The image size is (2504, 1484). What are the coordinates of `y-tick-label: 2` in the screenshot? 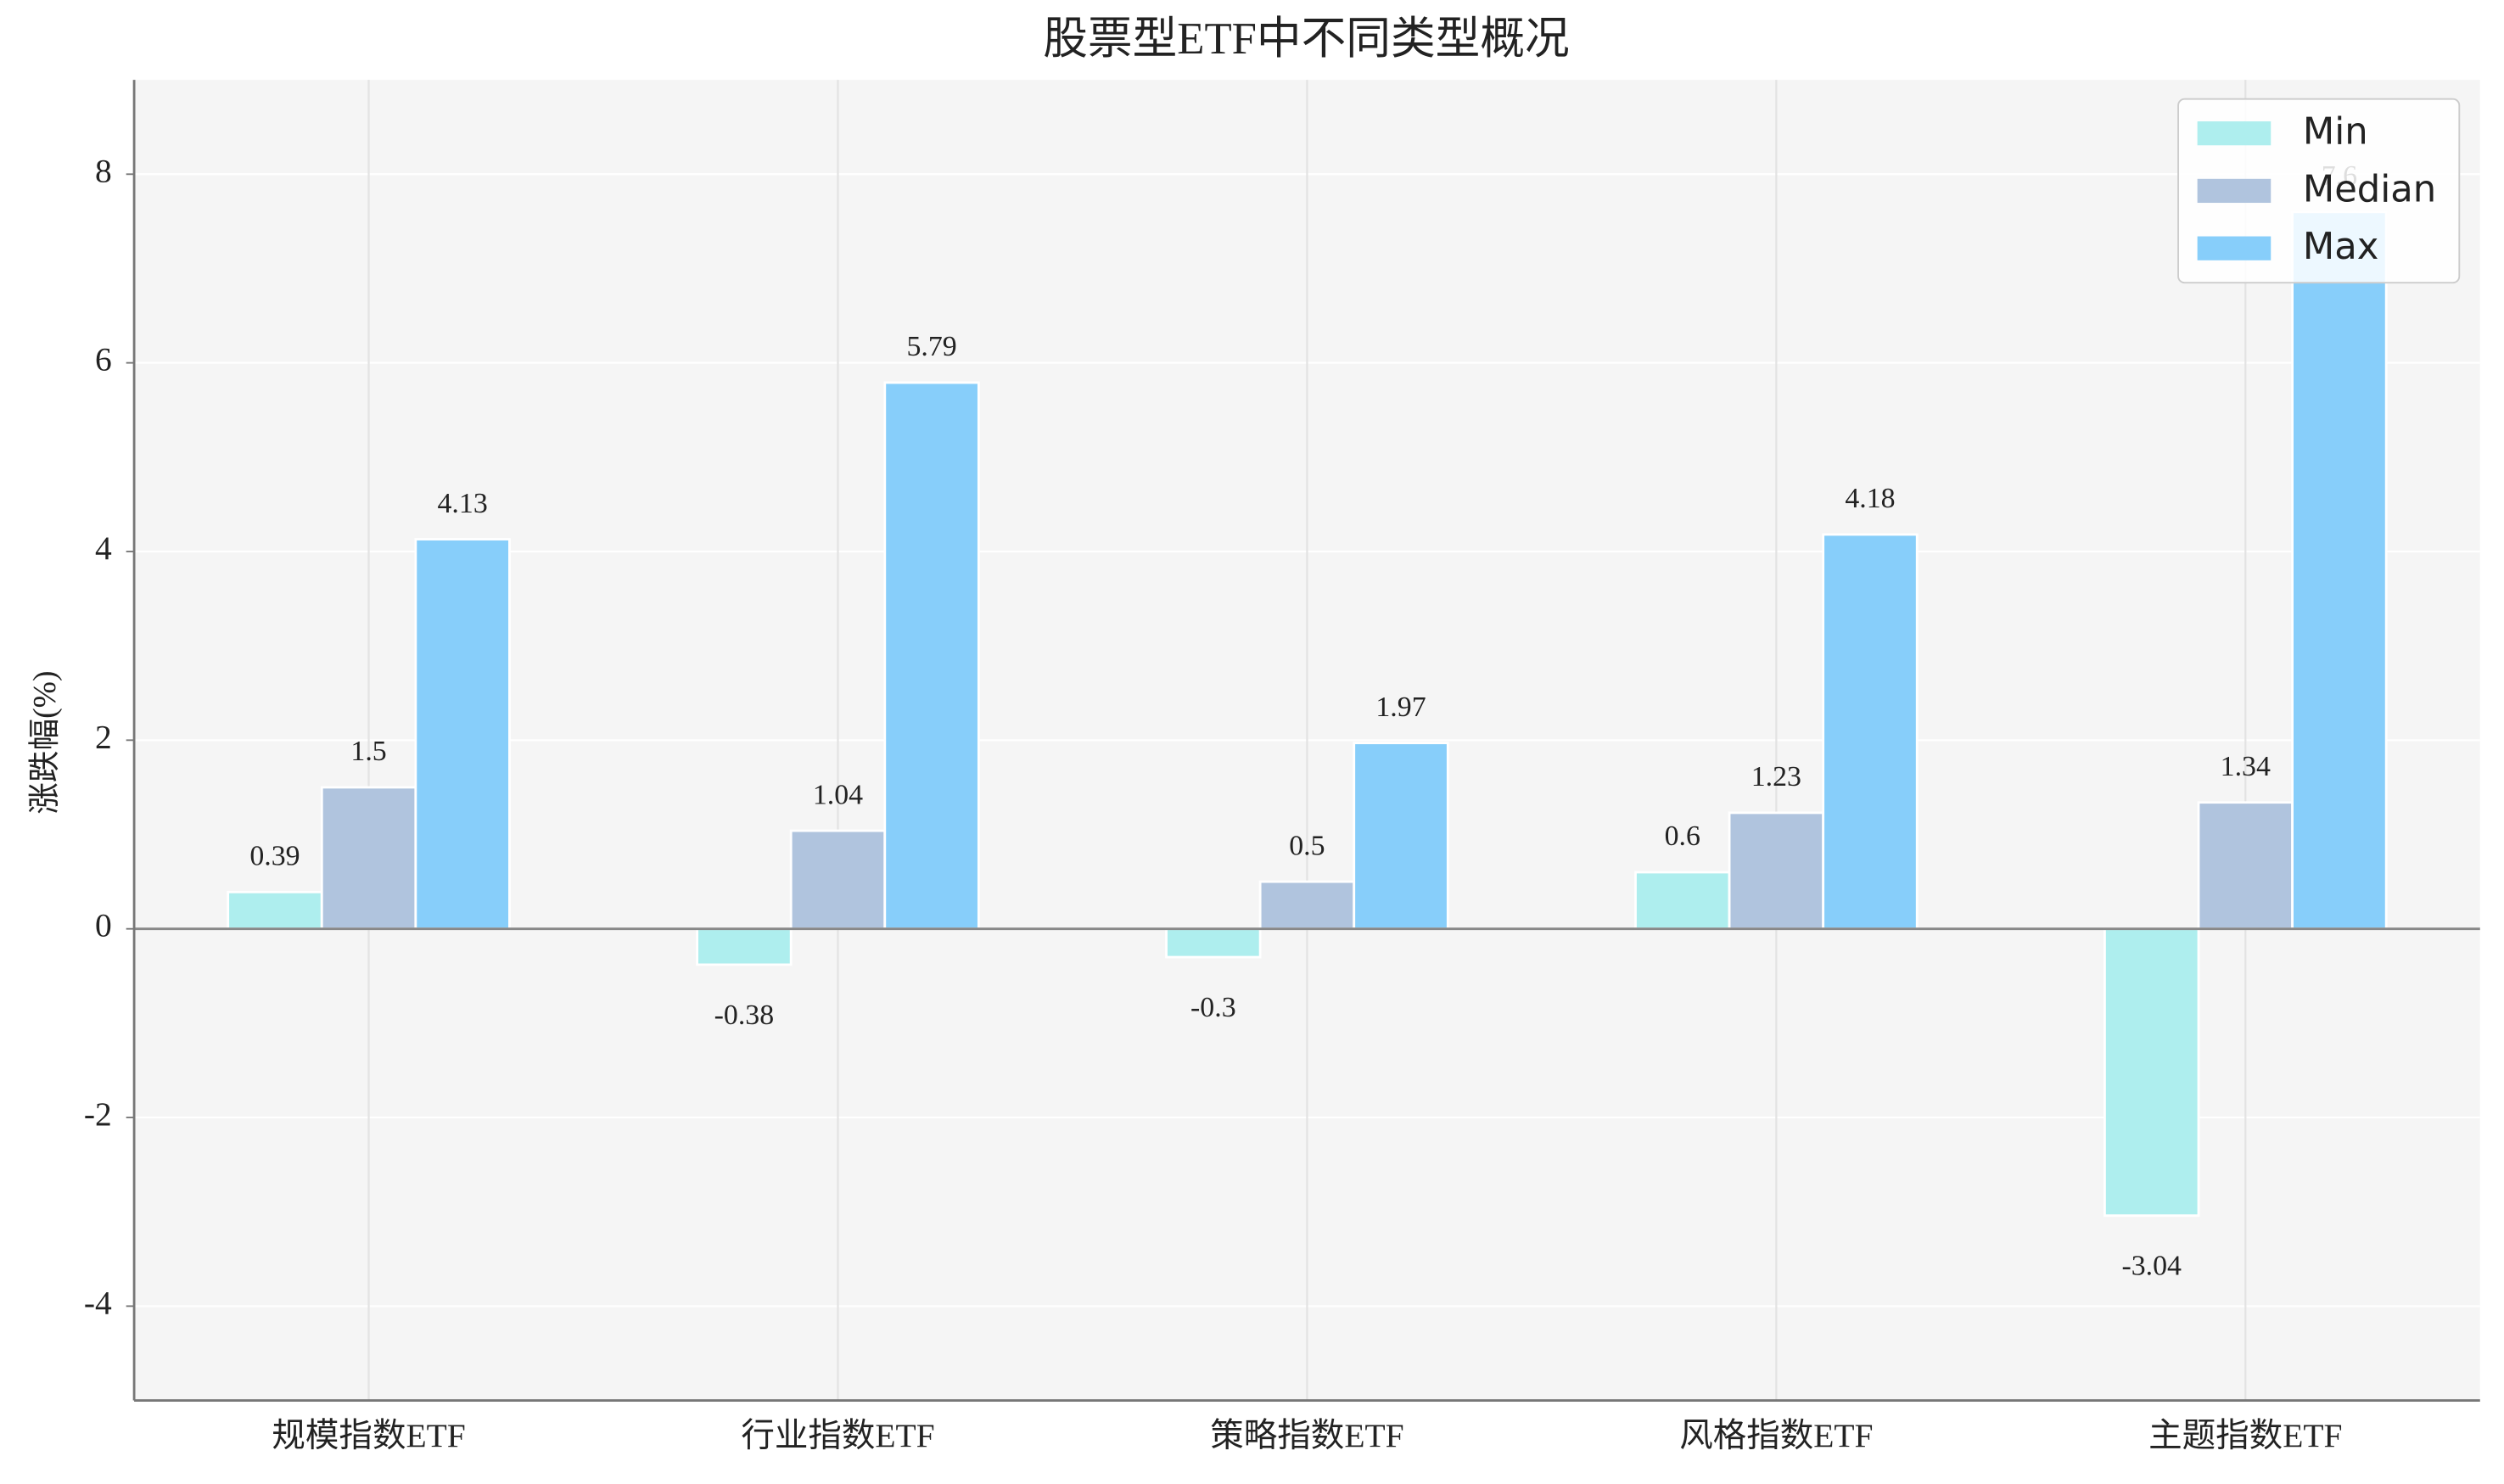 It's located at (103, 736).